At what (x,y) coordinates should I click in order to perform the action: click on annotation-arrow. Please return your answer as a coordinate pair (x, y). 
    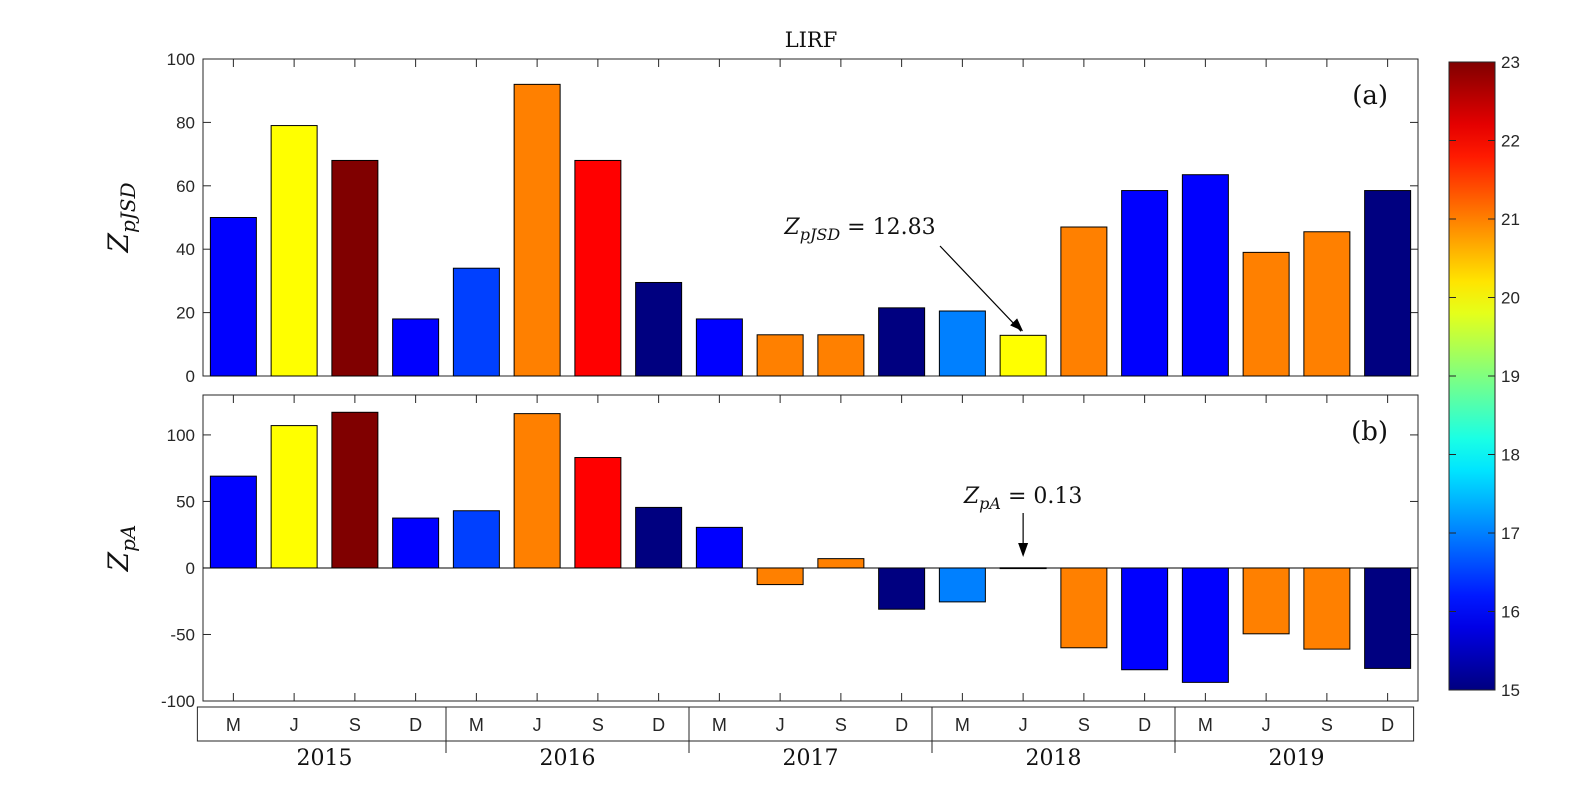
    Looking at the image, I should click on (980, 288).